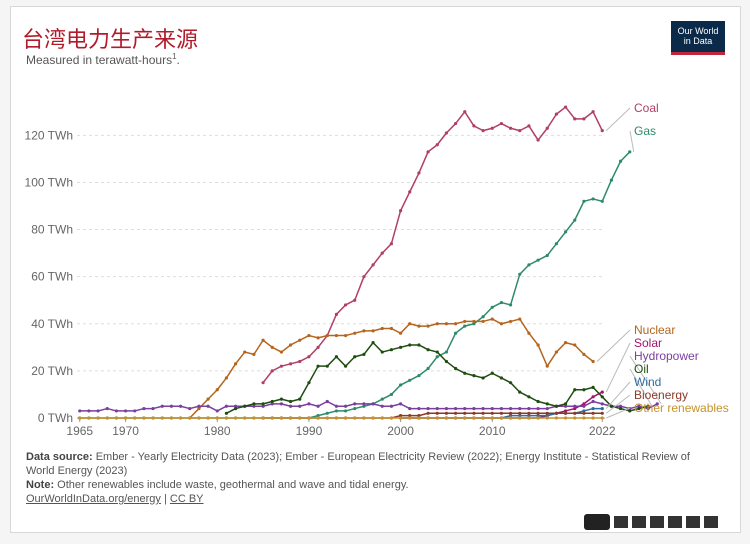  I want to click on chart-subtitle: Measured in terawatt-hours1., so click(103, 59).